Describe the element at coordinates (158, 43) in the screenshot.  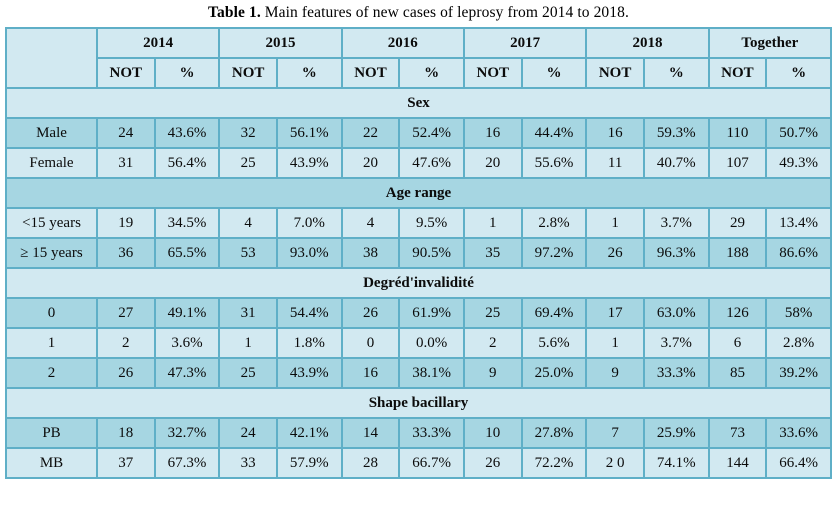
I see `col-group-2014: 2014` at that location.